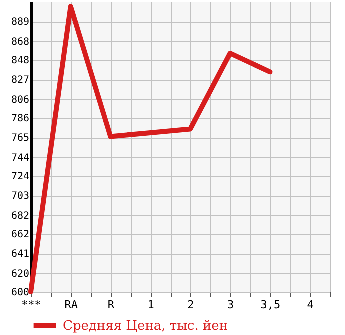 The image size is (345, 335). What do you see at coordinates (20, 42) in the screenshot?
I see `y-tick-label: 868` at bounding box center [20, 42].